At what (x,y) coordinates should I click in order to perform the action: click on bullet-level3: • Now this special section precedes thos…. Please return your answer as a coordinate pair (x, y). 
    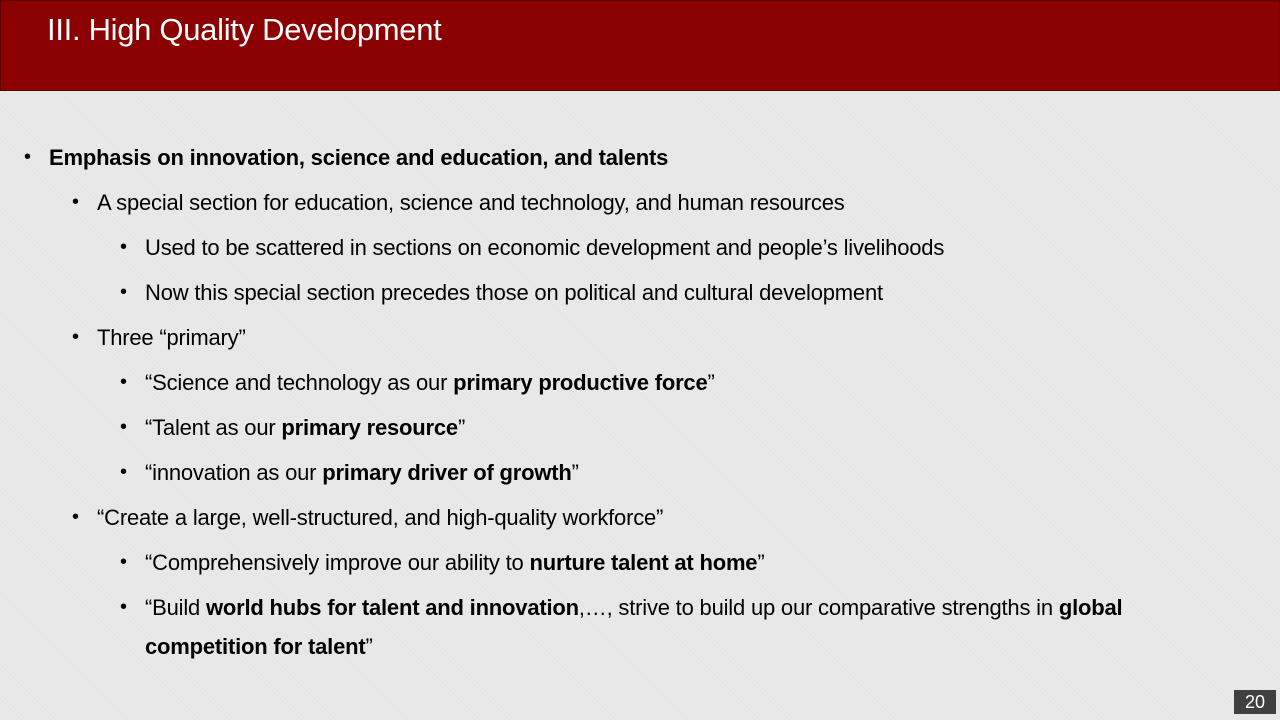
    Looking at the image, I should click on (501, 292).